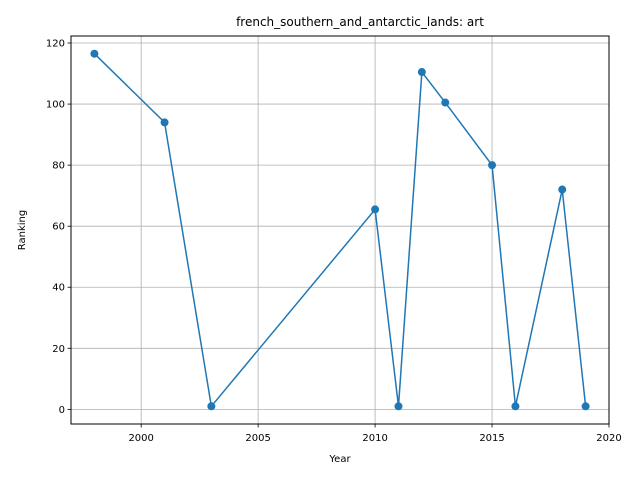 The image size is (640, 480). I want to click on y-tick-label: 80, so click(58, 166).